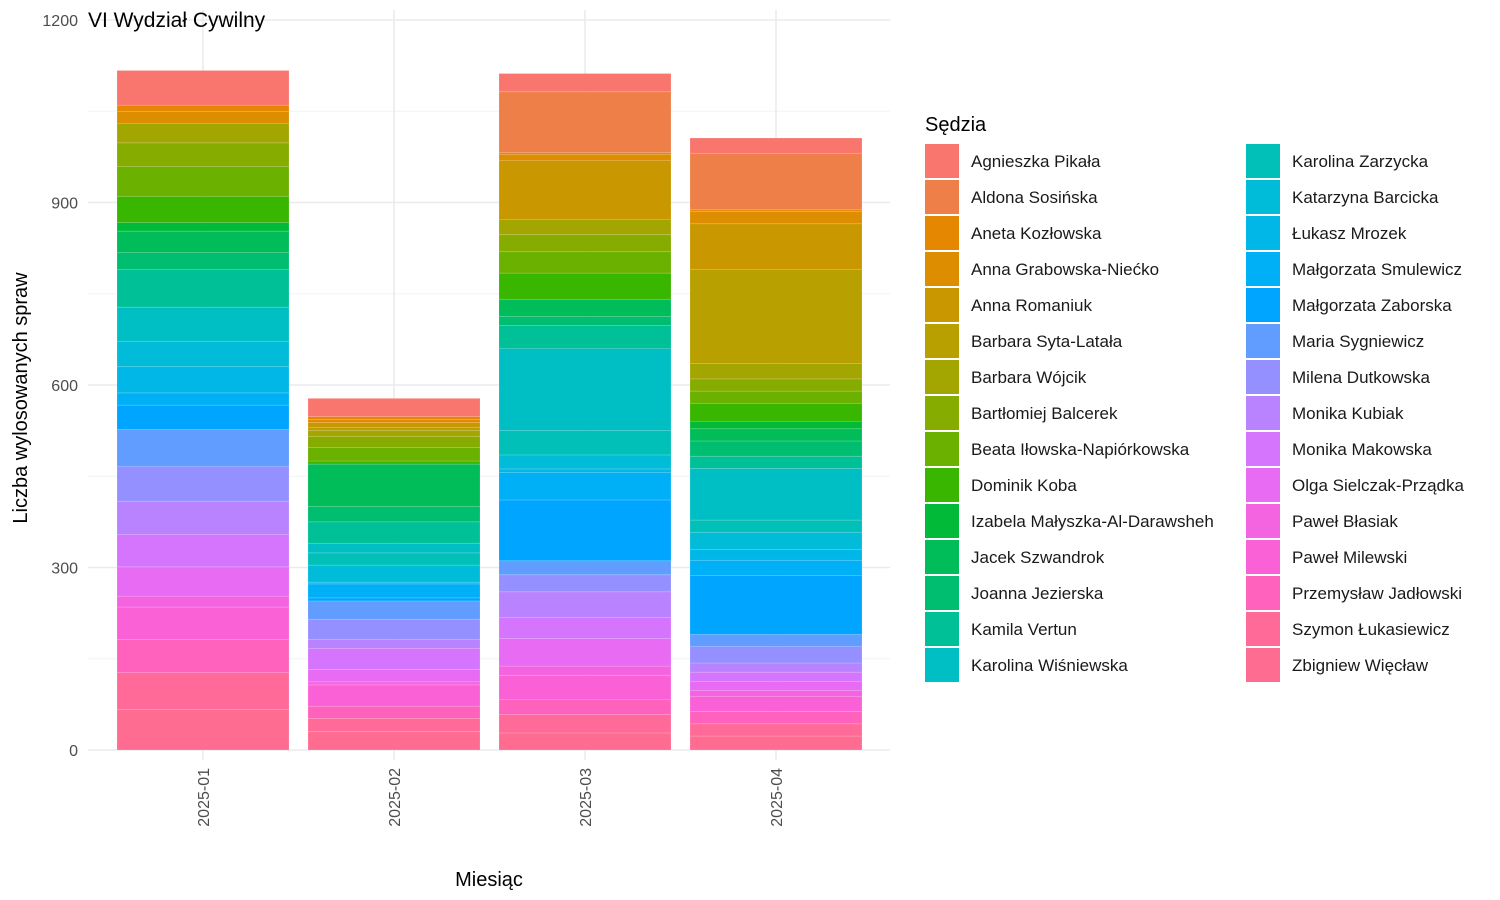  Describe the element at coordinates (1360, 161) in the screenshot. I see `legend-label: Karolina Zarzycka` at that location.